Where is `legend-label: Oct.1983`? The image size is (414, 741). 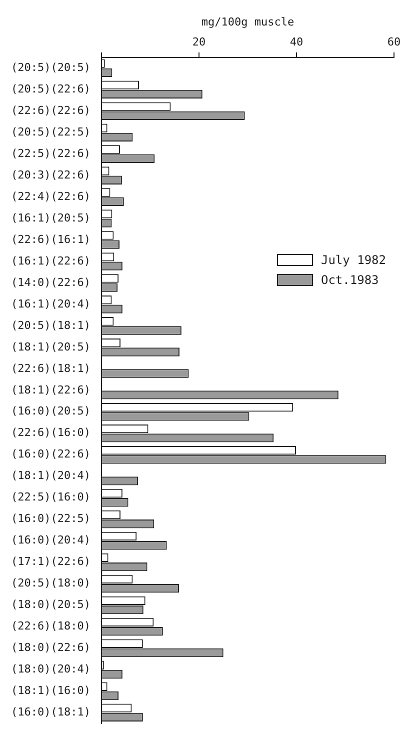
legend-label: Oct.1983 is located at coordinates (349, 280).